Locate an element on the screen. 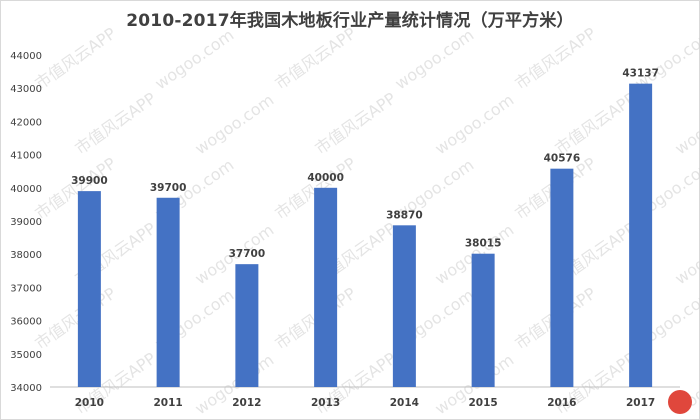 The image size is (700, 420). y-tick-label: 34000 is located at coordinates (26, 388).